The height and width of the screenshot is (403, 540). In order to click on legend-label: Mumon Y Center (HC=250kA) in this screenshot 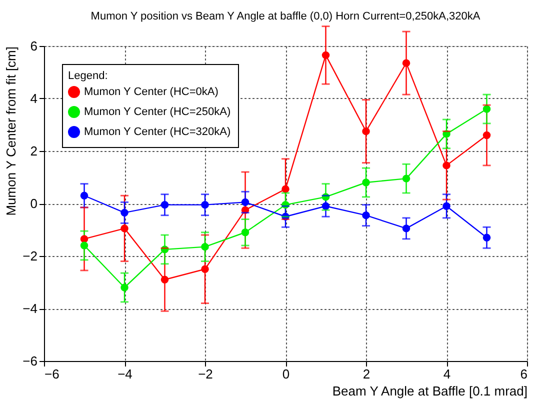, I will do `click(157, 112)`.